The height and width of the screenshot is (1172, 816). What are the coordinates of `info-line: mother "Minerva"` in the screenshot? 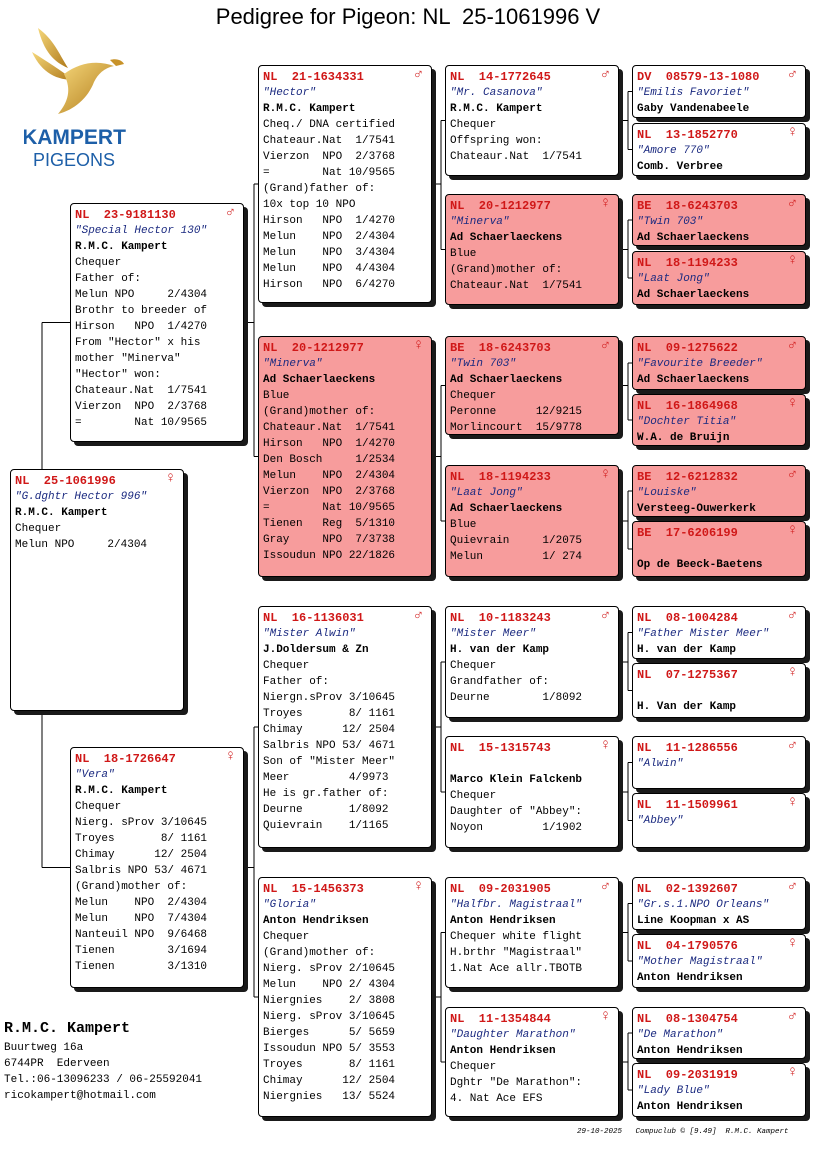 It's located at (128, 359).